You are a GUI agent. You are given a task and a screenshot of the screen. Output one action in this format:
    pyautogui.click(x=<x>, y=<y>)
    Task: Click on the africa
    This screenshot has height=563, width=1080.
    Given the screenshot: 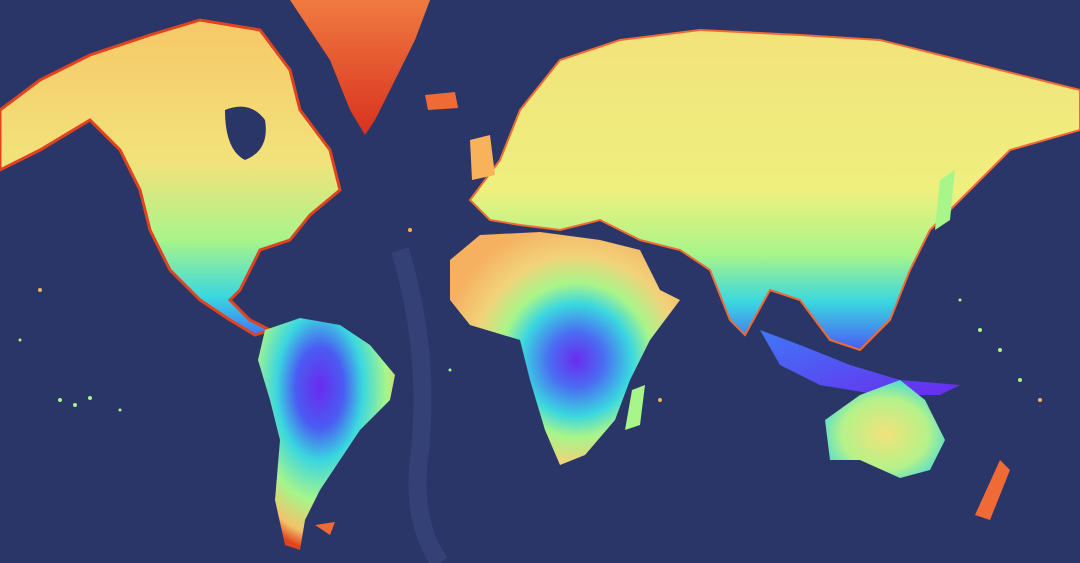 What is the action you would take?
    pyautogui.click(x=565, y=348)
    